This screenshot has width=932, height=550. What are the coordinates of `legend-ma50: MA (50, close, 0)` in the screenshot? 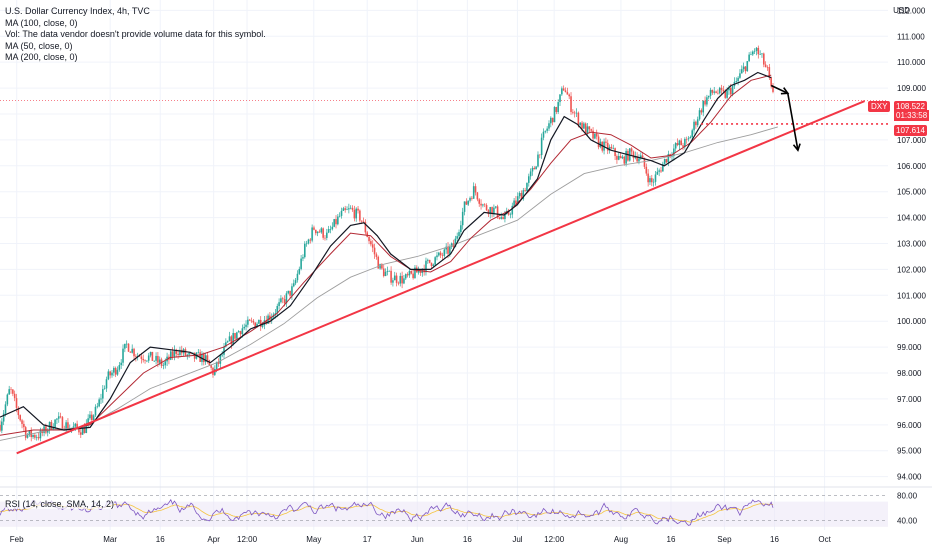 It's located at (39, 45).